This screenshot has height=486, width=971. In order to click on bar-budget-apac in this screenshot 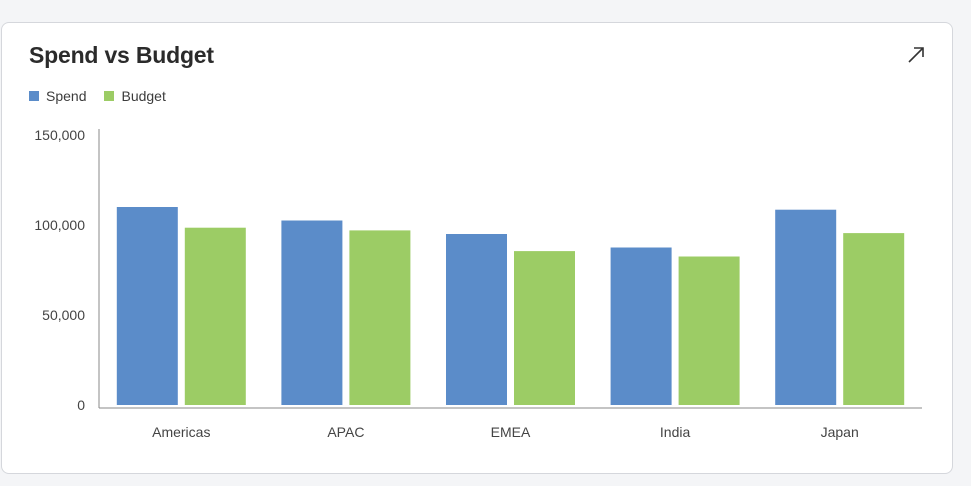, I will do `click(380, 317)`.